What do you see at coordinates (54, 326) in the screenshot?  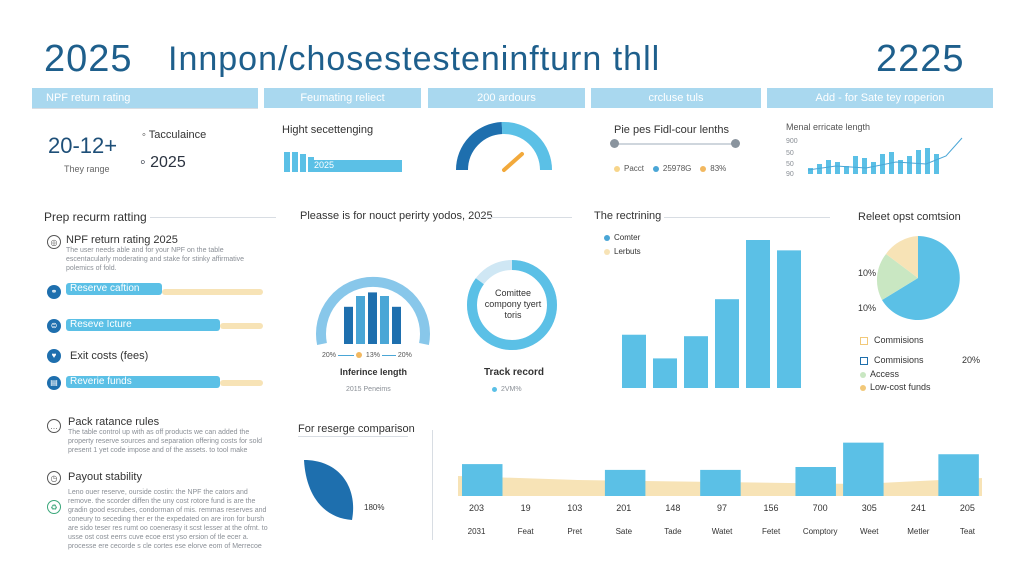 I see `stack-icon: ⊜` at bounding box center [54, 326].